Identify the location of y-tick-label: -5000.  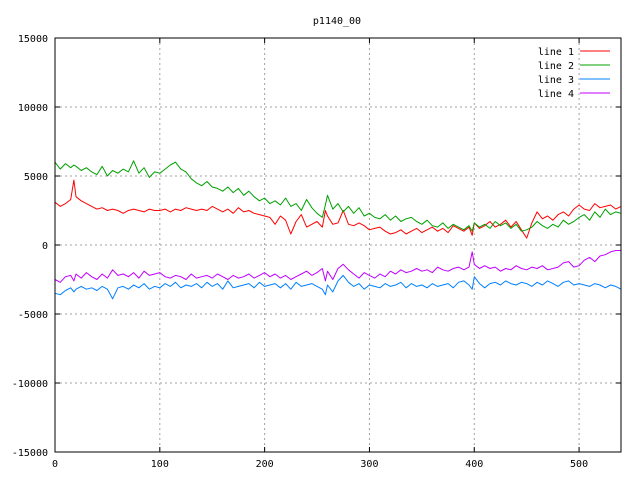
(33, 315).